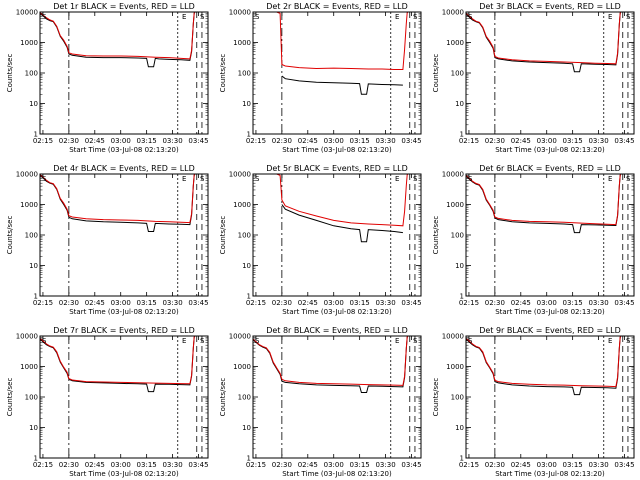 The width and height of the screenshot is (640, 480). I want to click on chart-title: Det 2r BLACK = Events, RED = LLD, so click(337, 6).